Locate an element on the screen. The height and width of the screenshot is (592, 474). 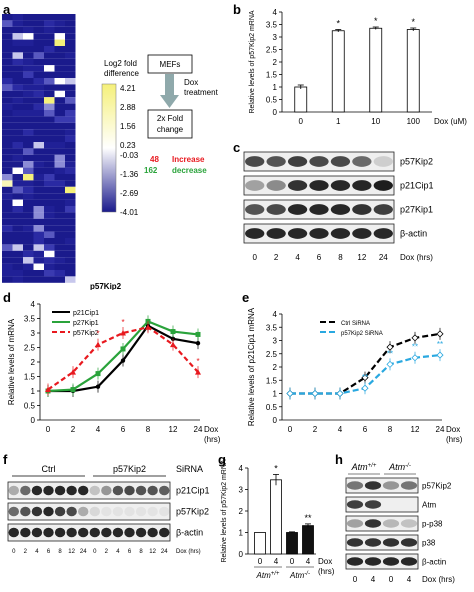
x-tick-label: 4 is located at coordinates (340, 429).